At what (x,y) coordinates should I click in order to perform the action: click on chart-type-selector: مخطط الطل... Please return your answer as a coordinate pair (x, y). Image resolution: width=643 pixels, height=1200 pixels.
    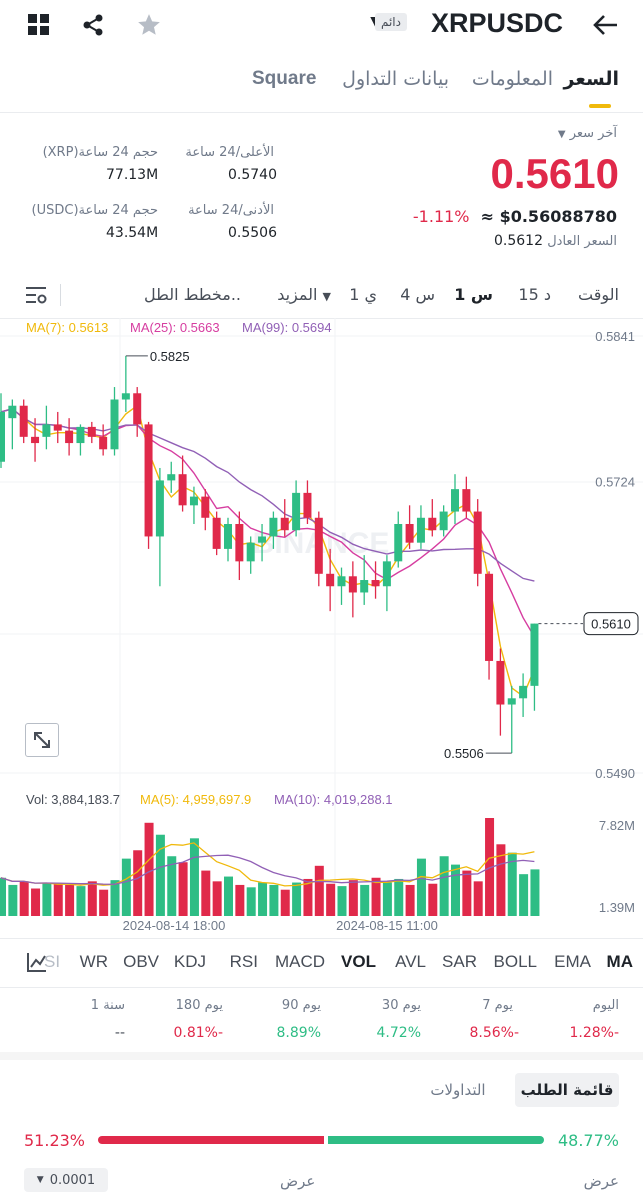
    Looking at the image, I should click on (192, 294).